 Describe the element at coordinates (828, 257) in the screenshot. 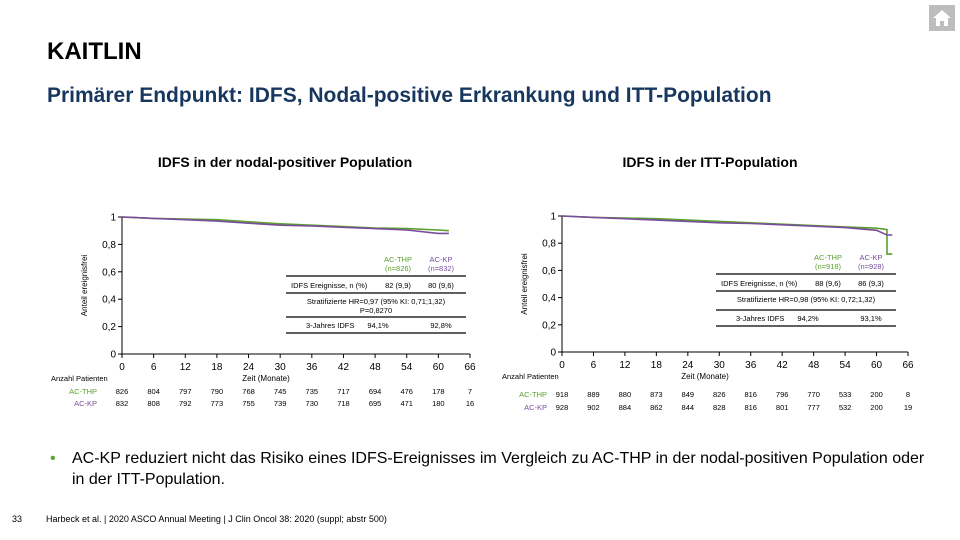

I see `legend-label: AC-THP` at that location.